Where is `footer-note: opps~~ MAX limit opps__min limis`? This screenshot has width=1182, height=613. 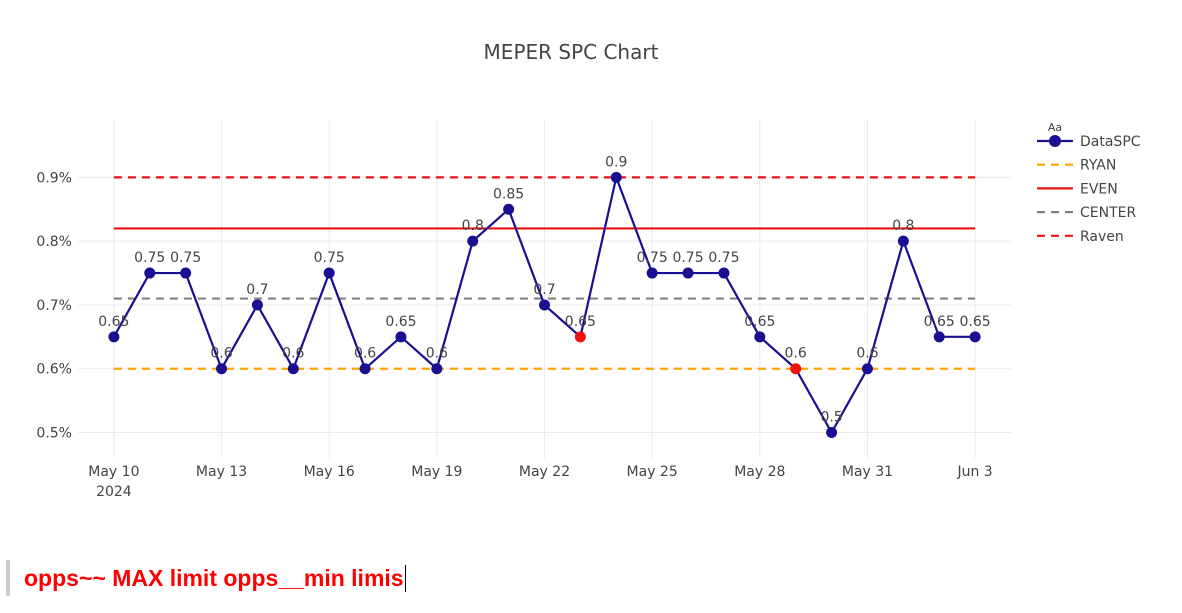 footer-note: opps~~ MAX limit opps__min limis is located at coordinates (206, 578).